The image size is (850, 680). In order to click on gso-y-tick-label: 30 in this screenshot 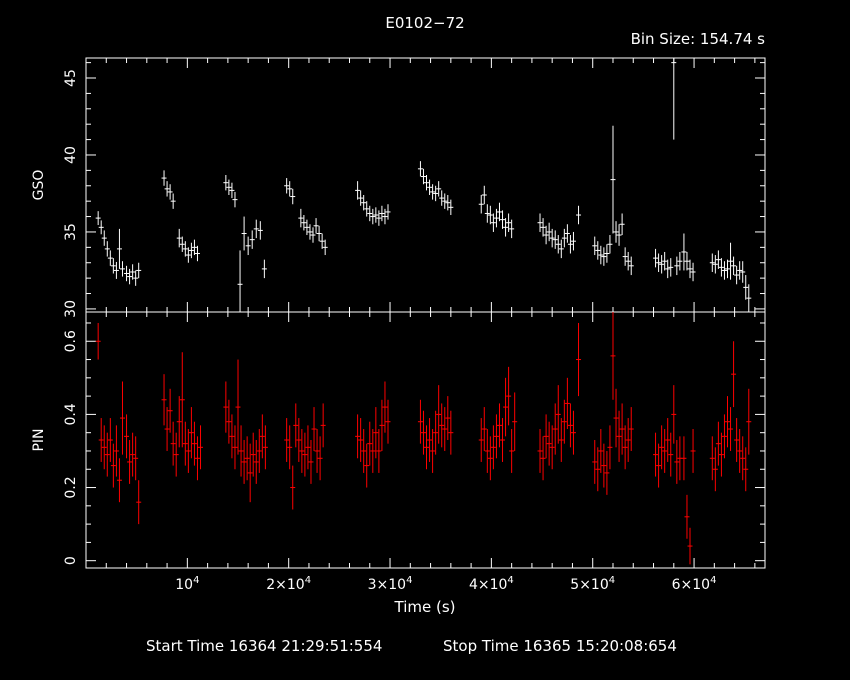, I will do `click(71, 309)`.